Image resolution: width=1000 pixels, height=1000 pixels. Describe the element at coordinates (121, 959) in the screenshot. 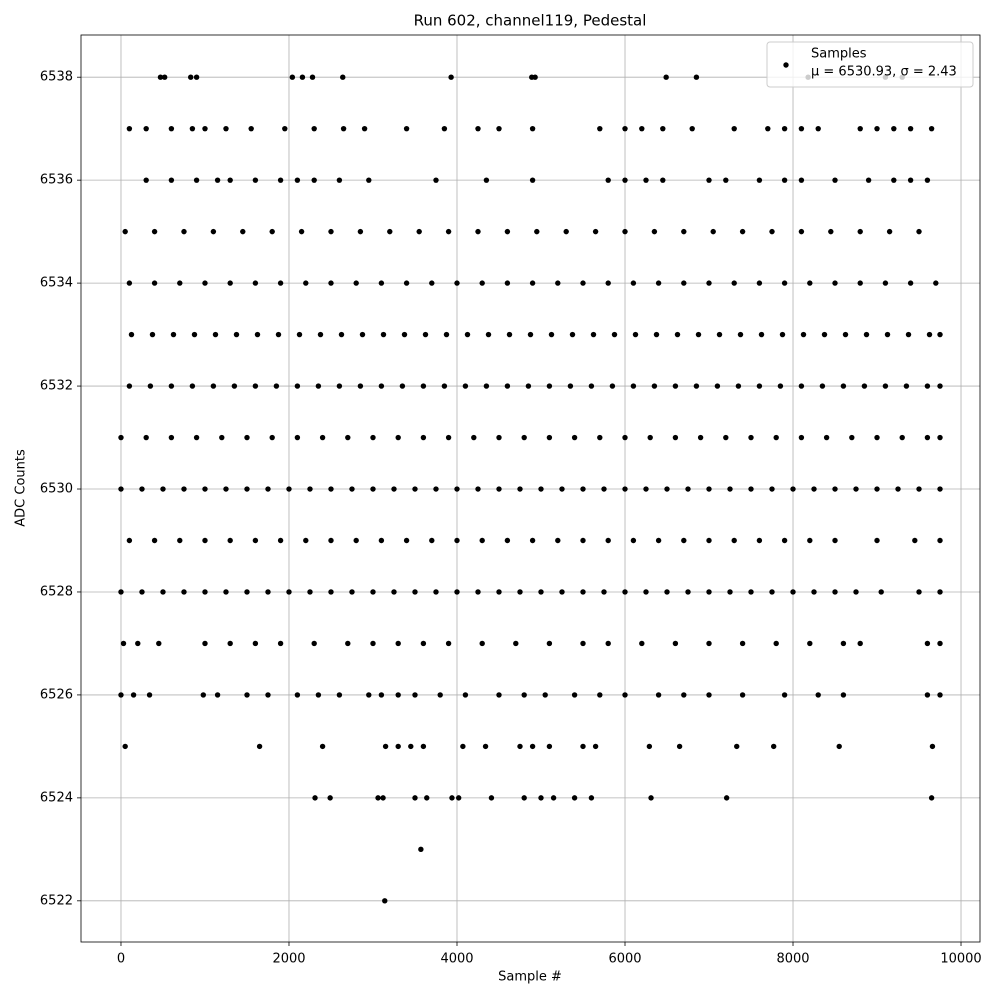

I see `x-tick-label: 0` at that location.